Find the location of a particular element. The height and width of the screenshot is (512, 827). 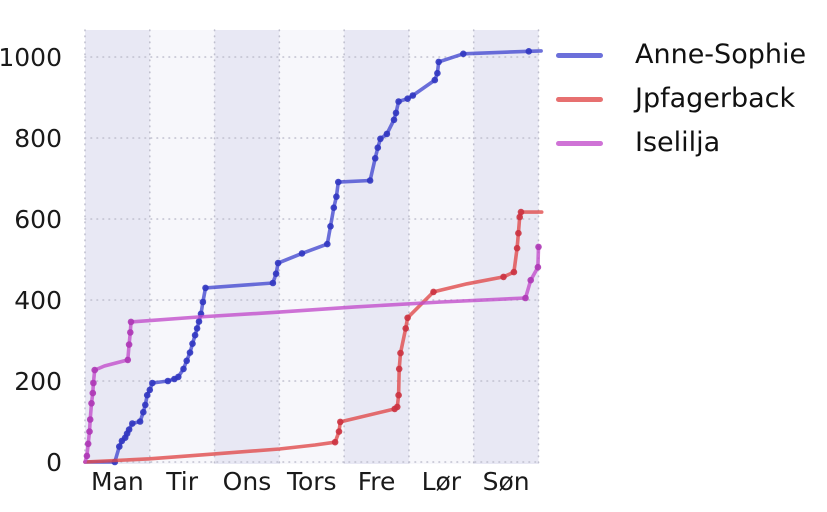

y-tick-label-800: 800 is located at coordinates (38, 138).